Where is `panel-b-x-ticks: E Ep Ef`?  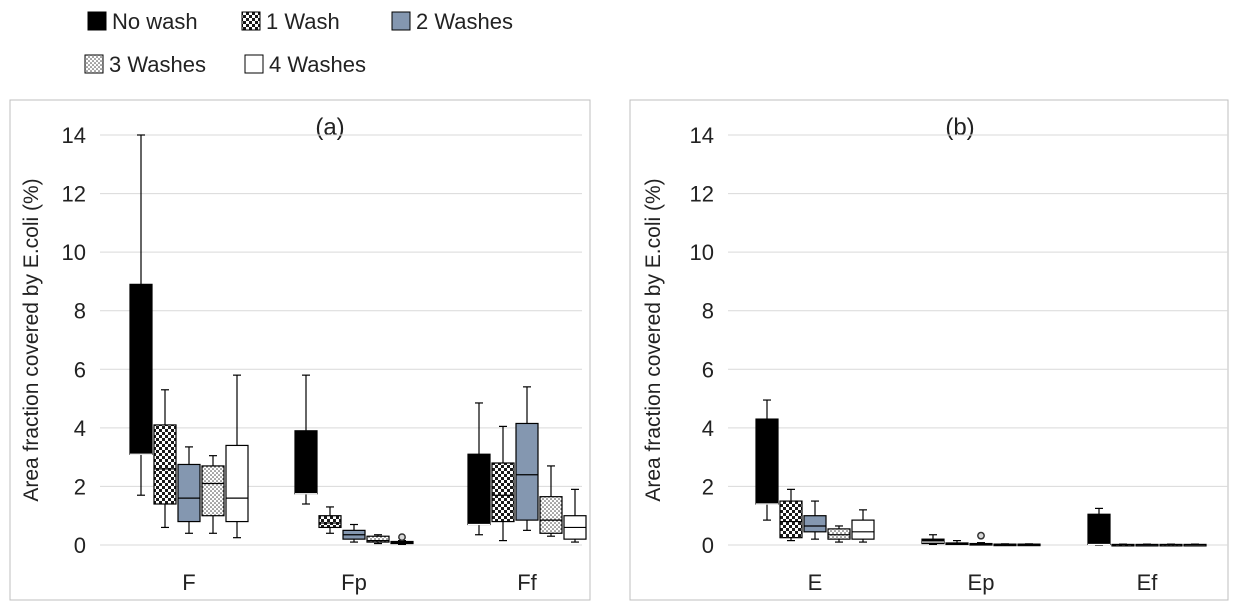
panel-b-x-ticks: E Ep Ef is located at coordinates (983, 582).